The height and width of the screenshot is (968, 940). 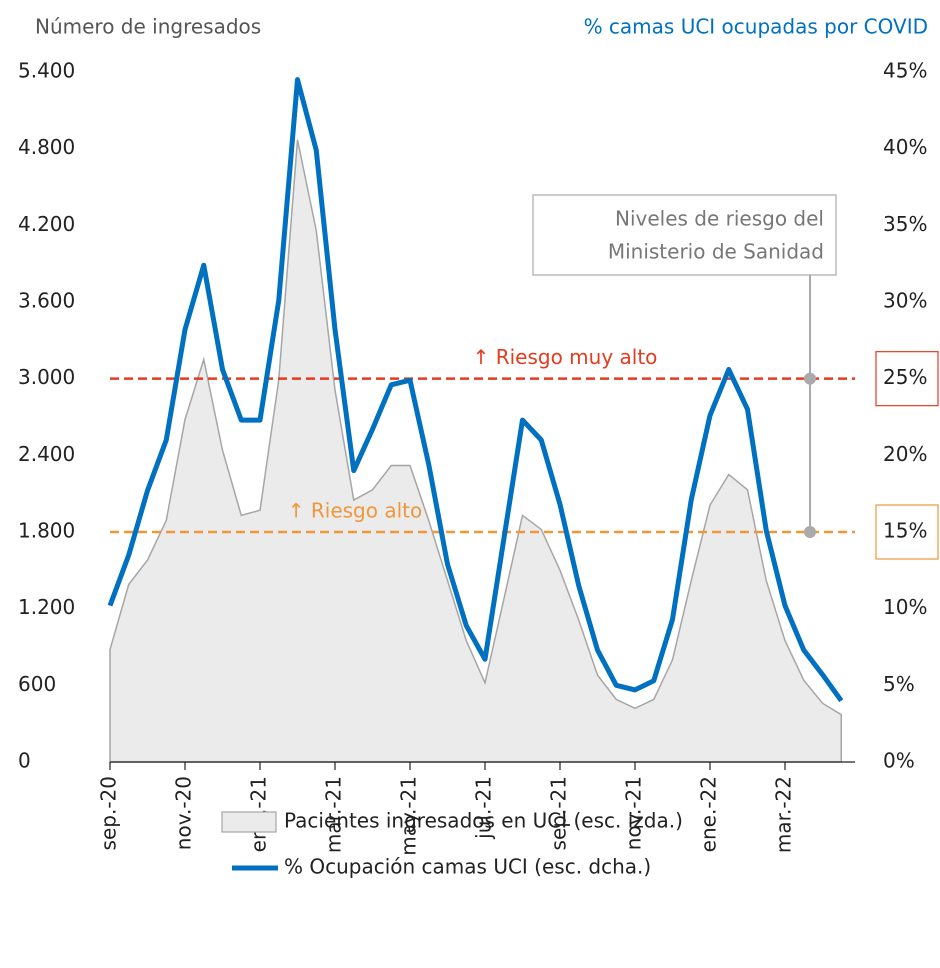 I want to click on y-tick-label: 4.800, so click(x=46, y=147).